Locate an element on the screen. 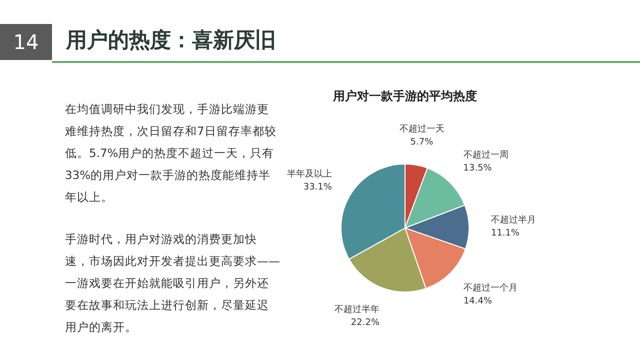  data-label: 11.1% is located at coordinates (505, 233).